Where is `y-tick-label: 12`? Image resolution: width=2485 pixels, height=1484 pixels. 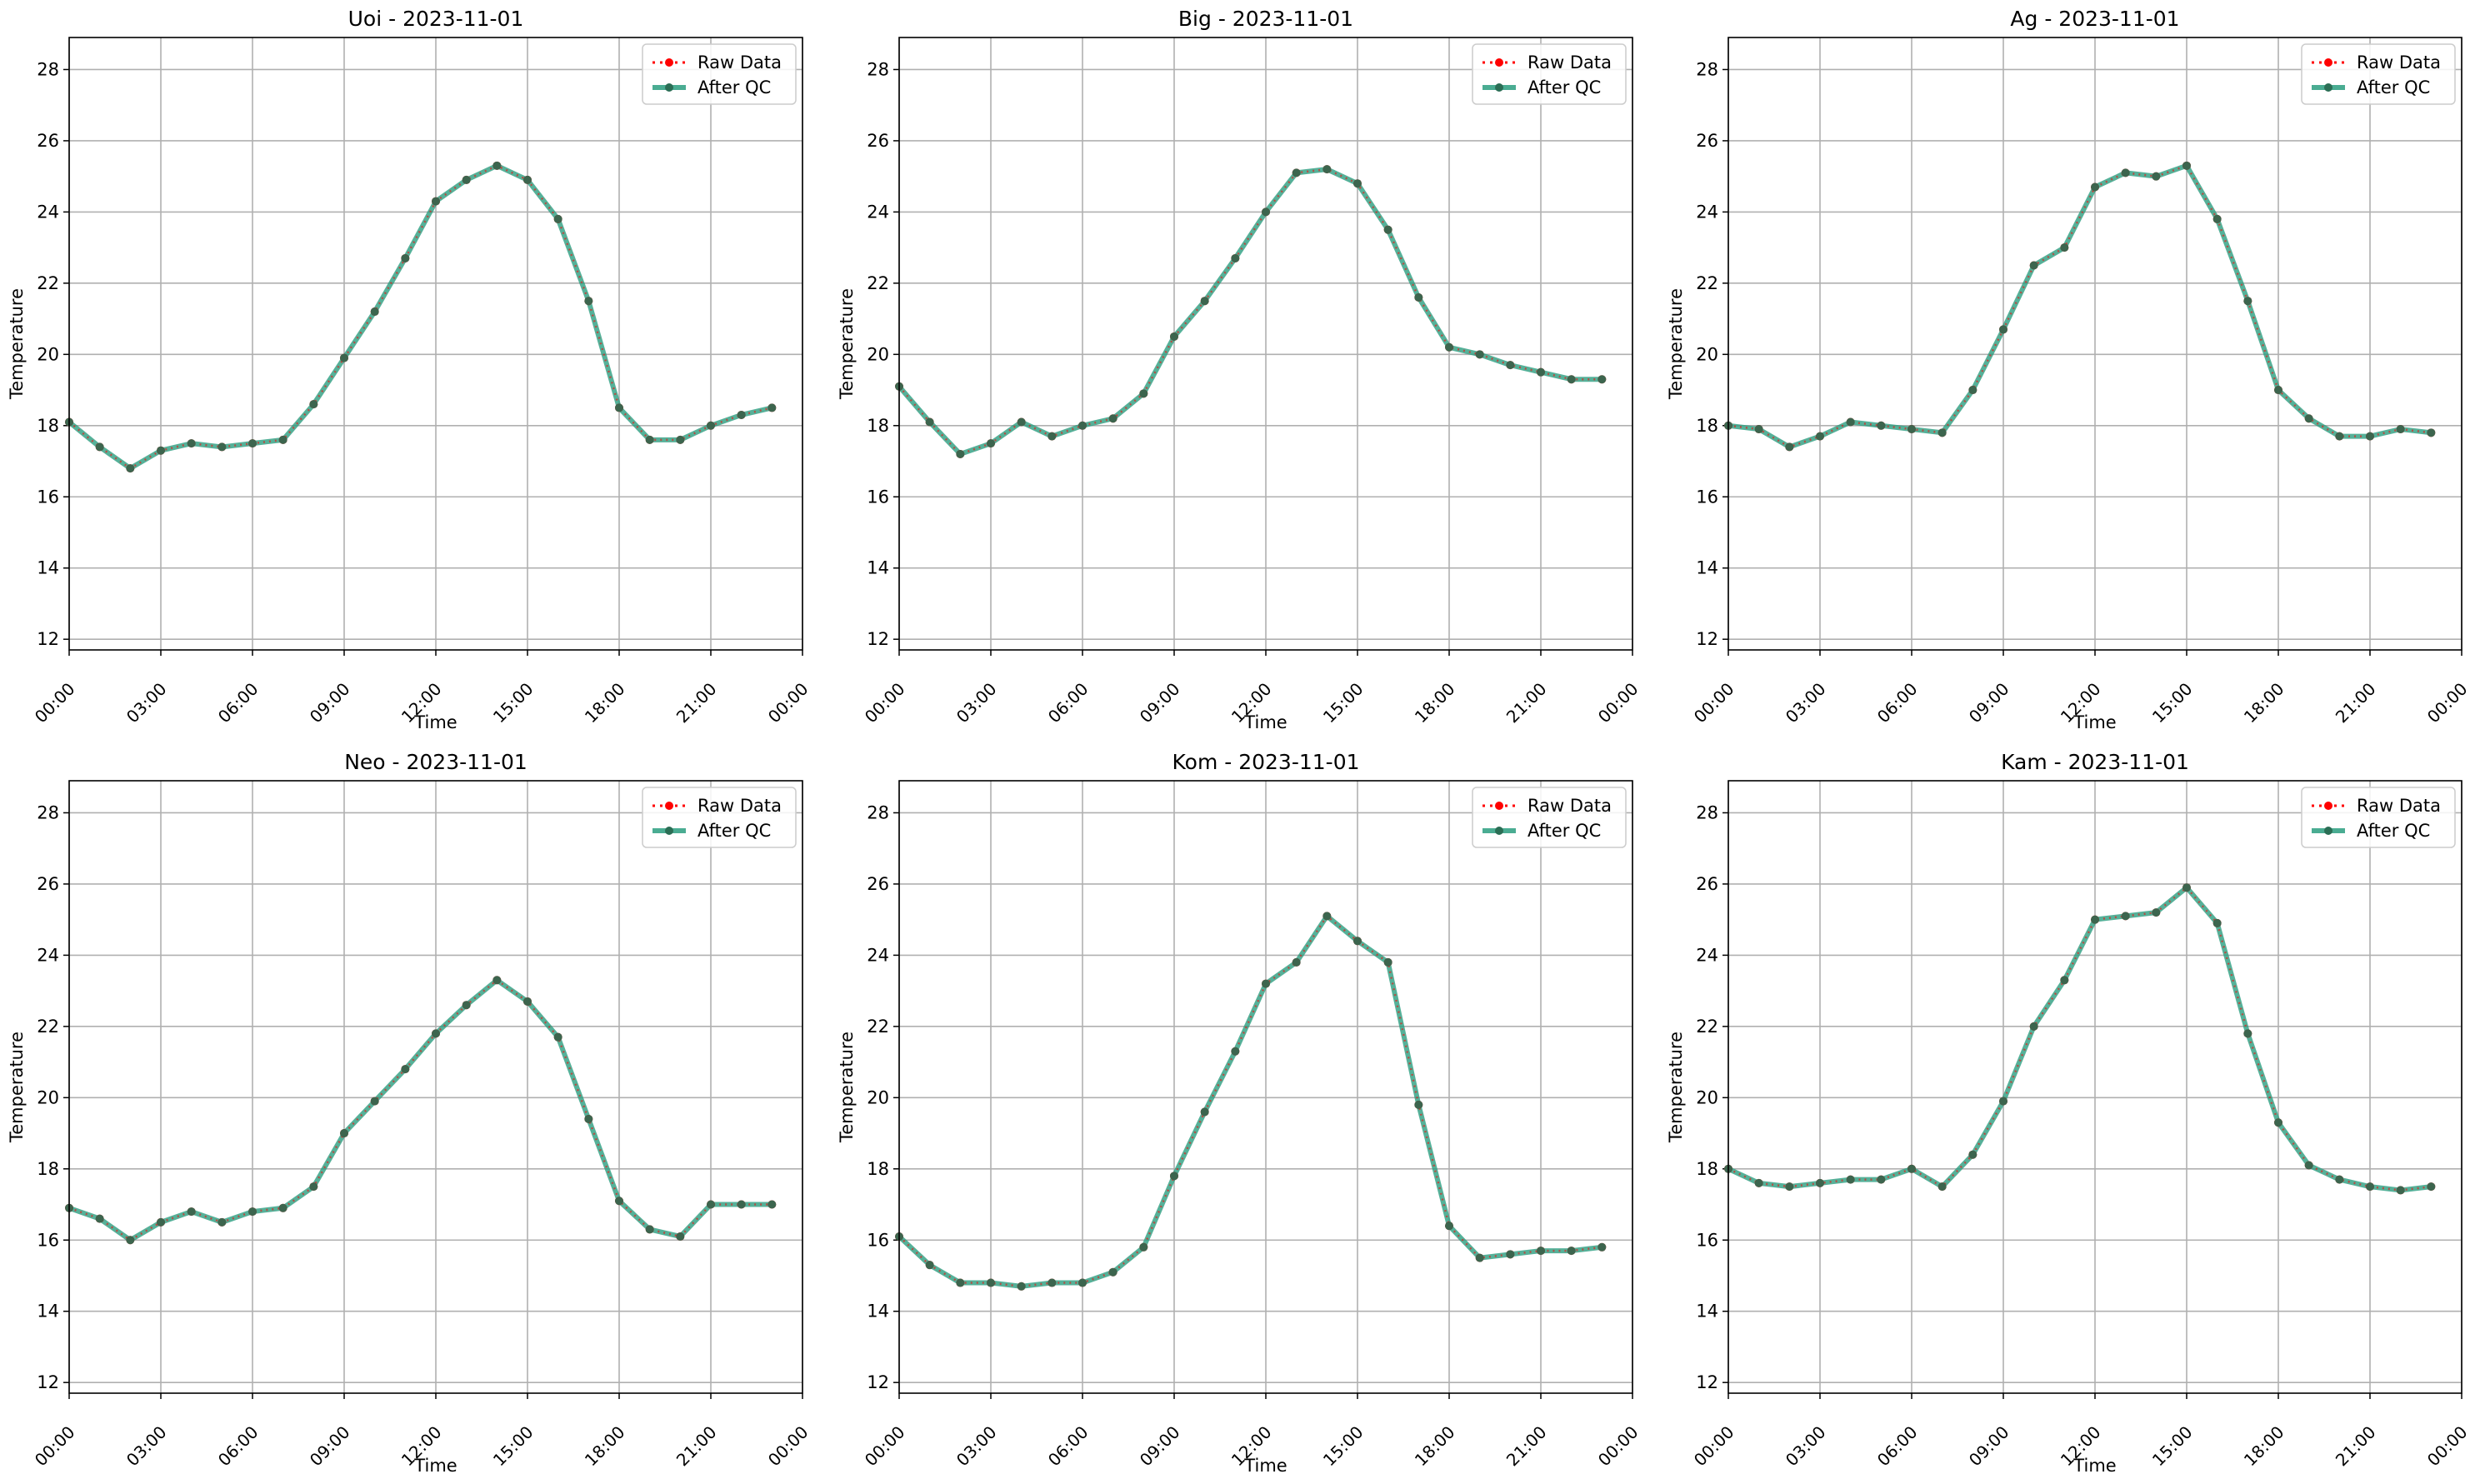 y-tick-label: 12 is located at coordinates (1707, 639).